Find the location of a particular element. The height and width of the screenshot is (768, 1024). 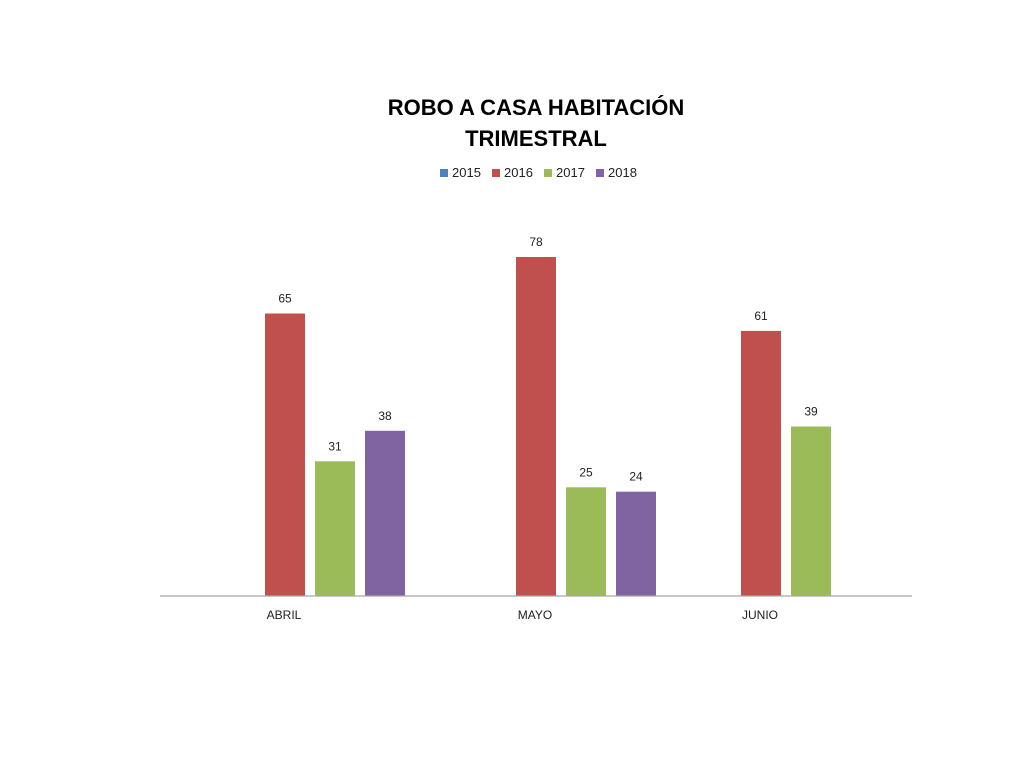

legend-item-2015: 2015 is located at coordinates (460, 172).